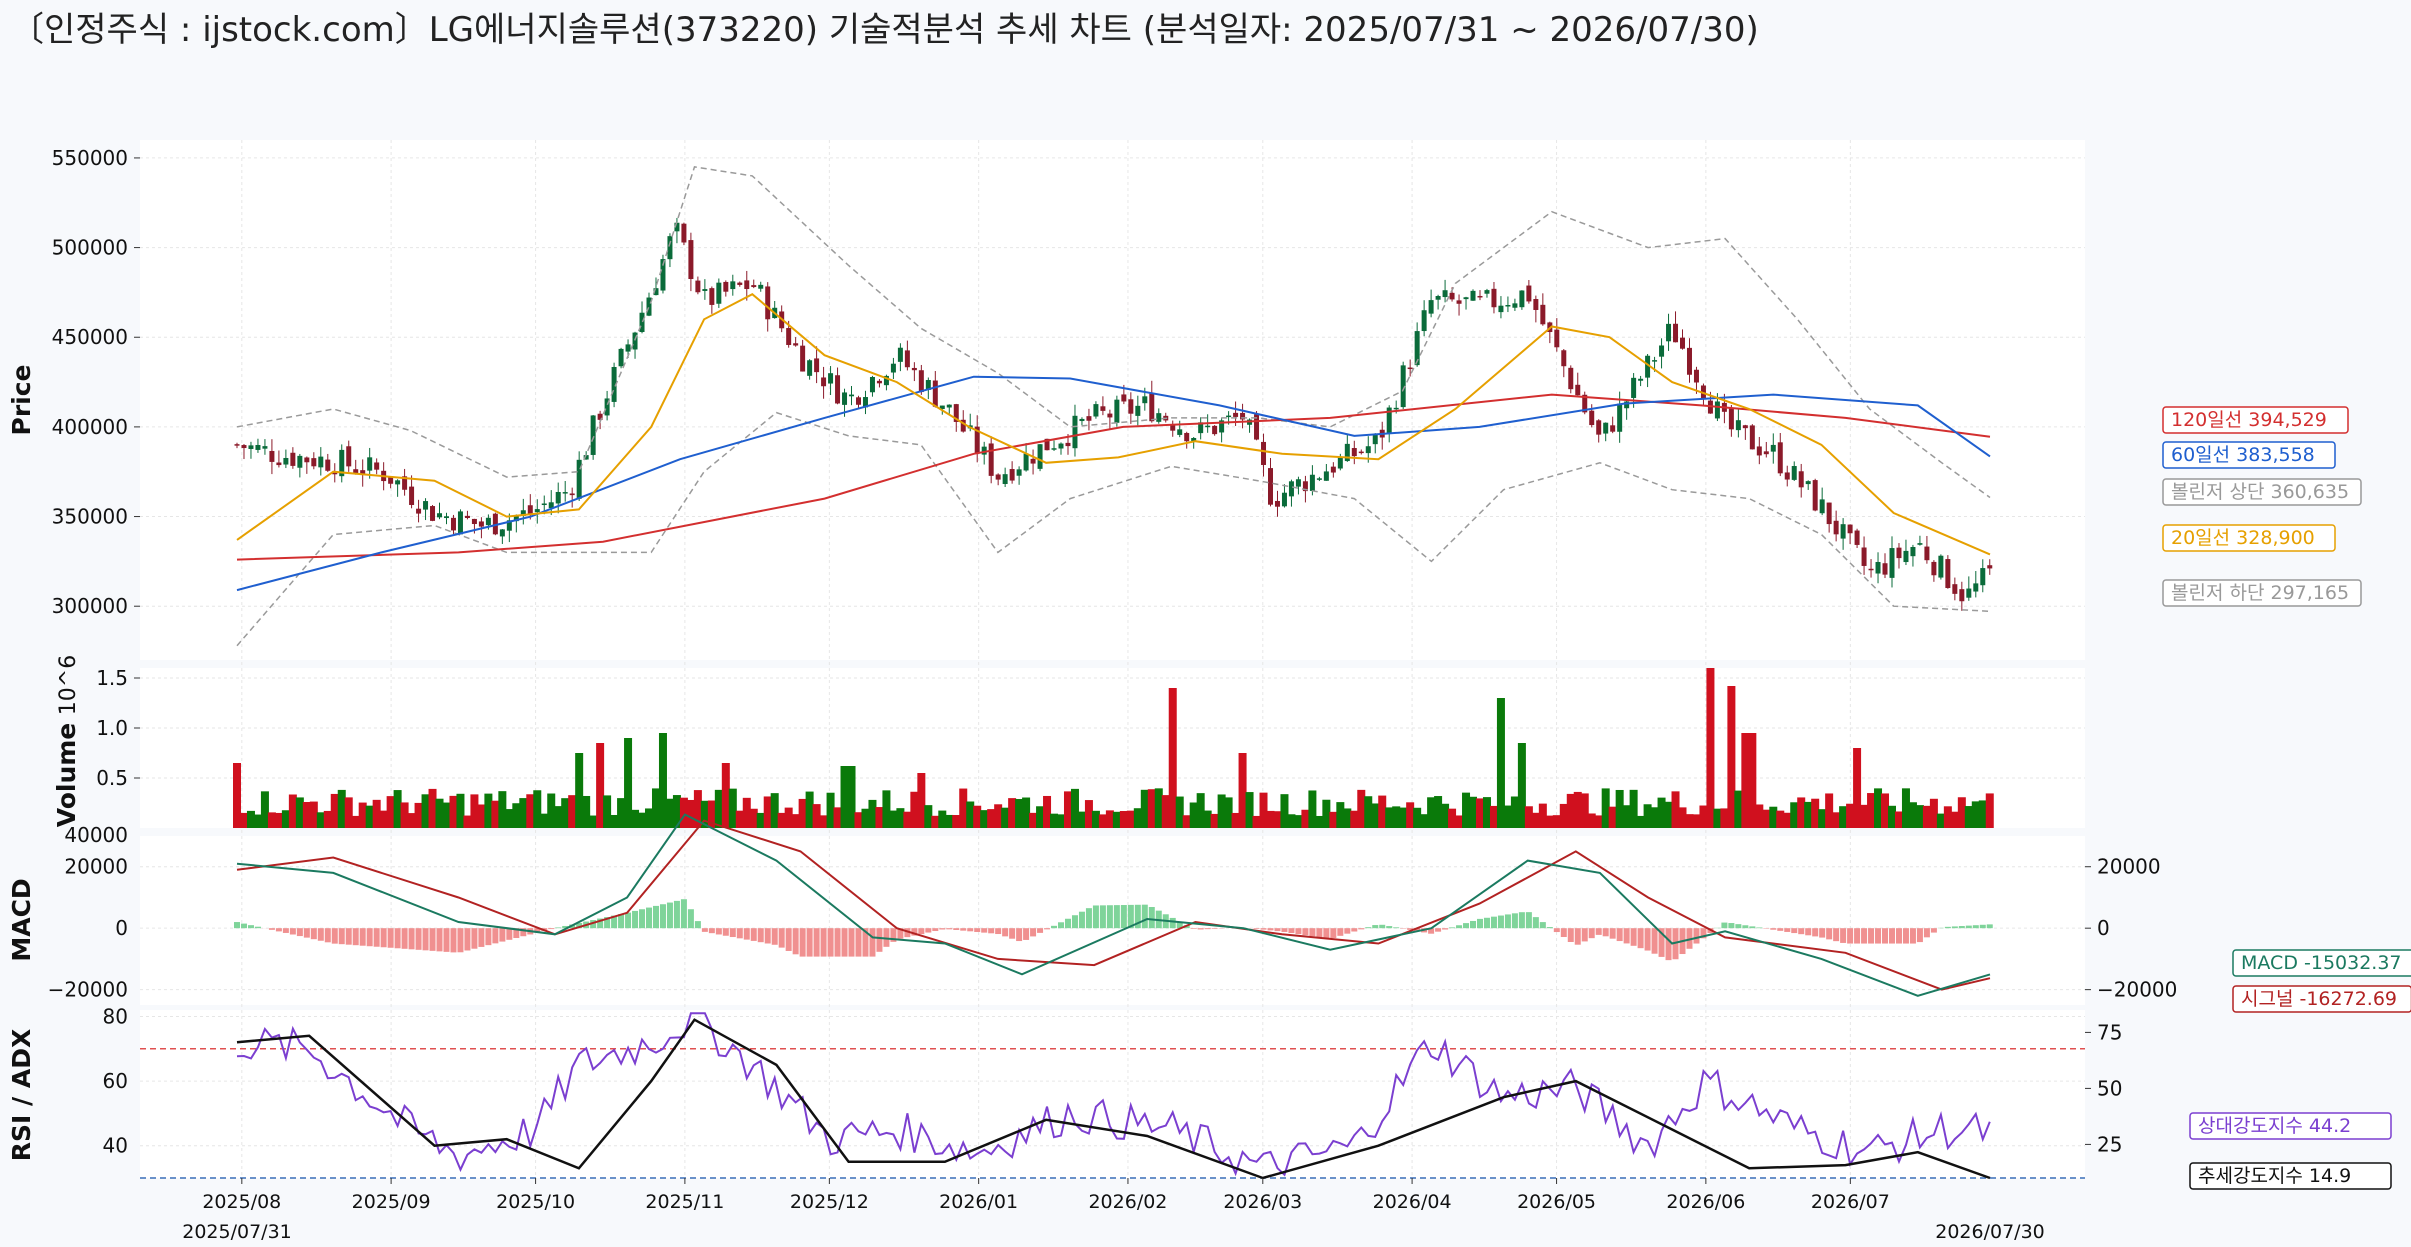  What do you see at coordinates (1113, 529) in the screenshot?
I see `bollinger-lower-line` at bounding box center [1113, 529].